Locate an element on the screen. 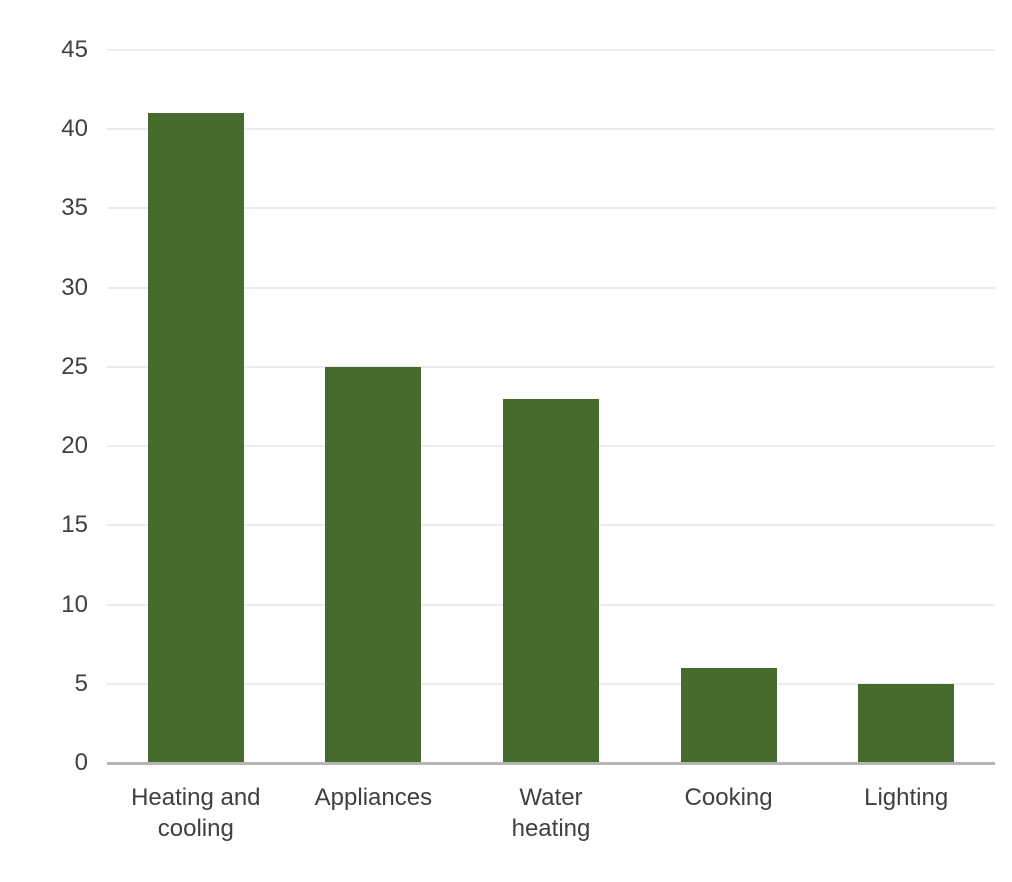 The width and height of the screenshot is (1012, 882). y-tick-label: 5 is located at coordinates (81, 683).